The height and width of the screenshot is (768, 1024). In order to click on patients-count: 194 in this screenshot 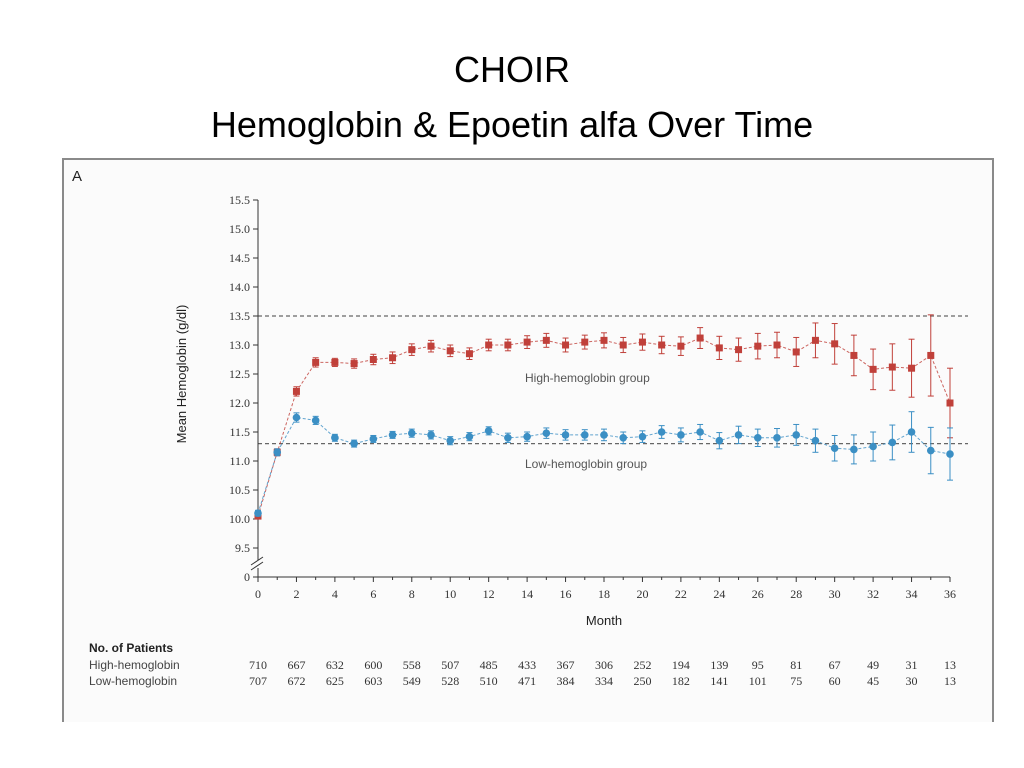, I will do `click(681, 665)`.